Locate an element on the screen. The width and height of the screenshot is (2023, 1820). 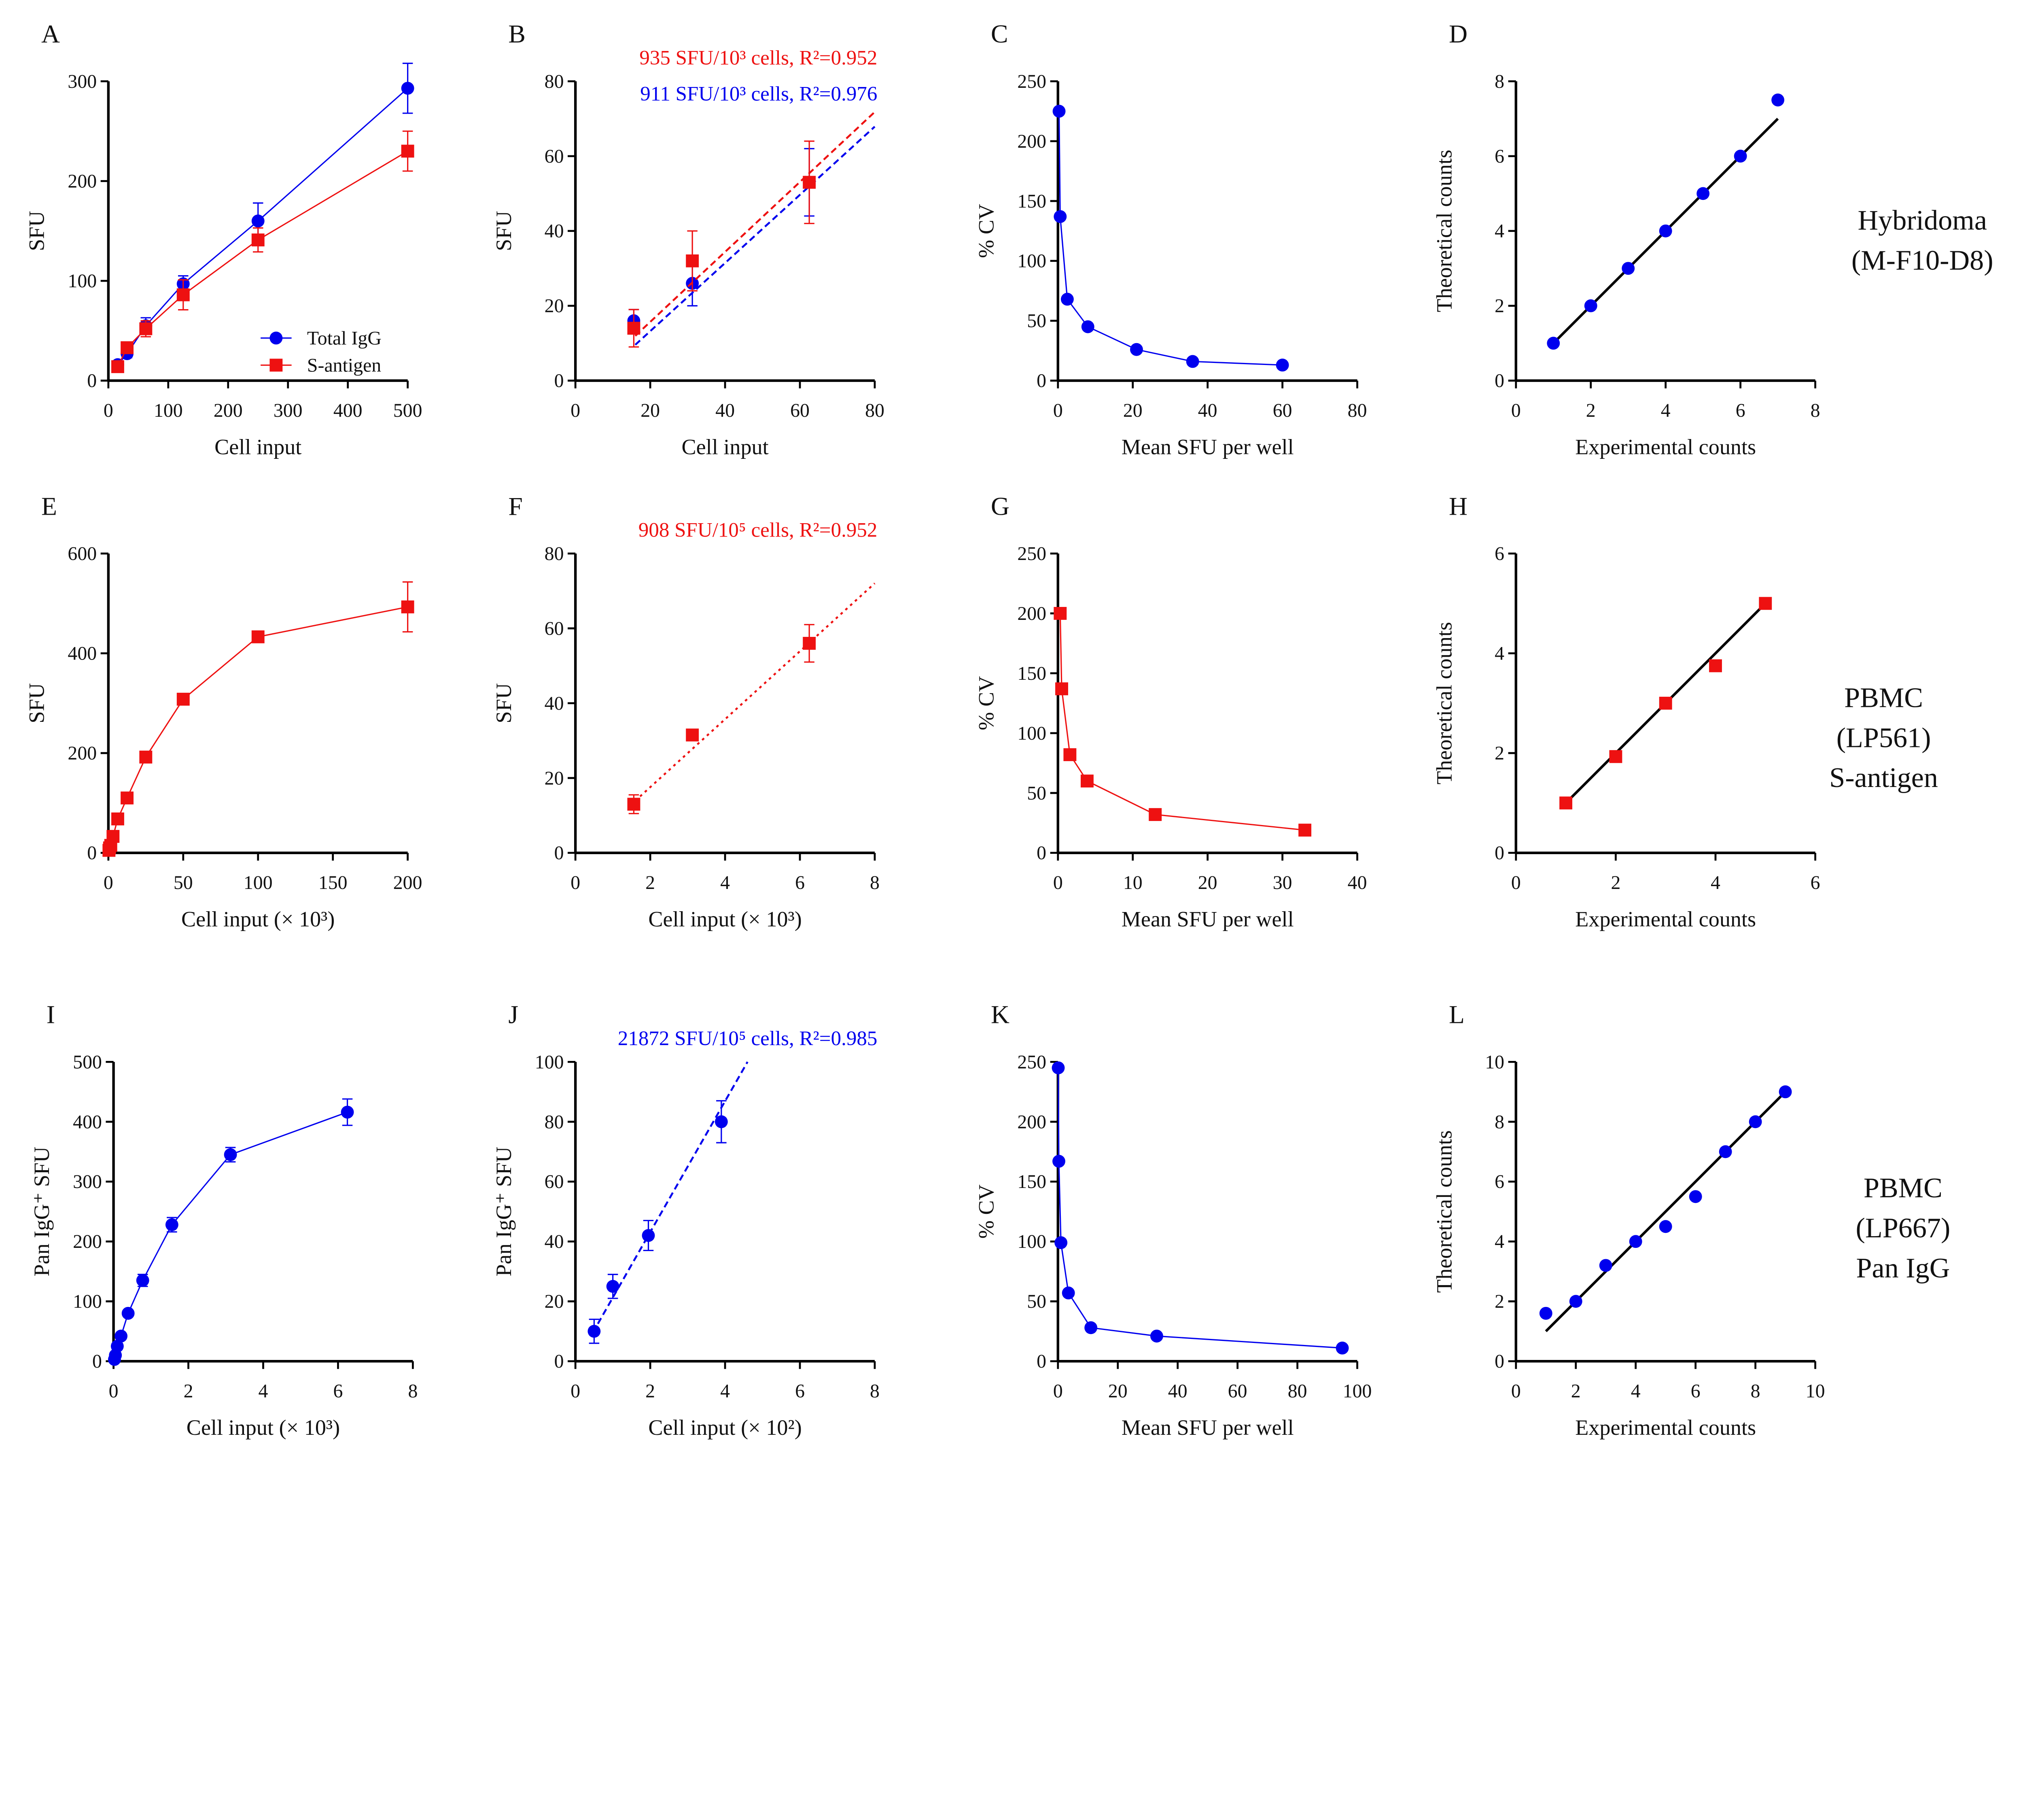
x-axis-label: Cell input (× 10²) is located at coordinates (725, 1427).